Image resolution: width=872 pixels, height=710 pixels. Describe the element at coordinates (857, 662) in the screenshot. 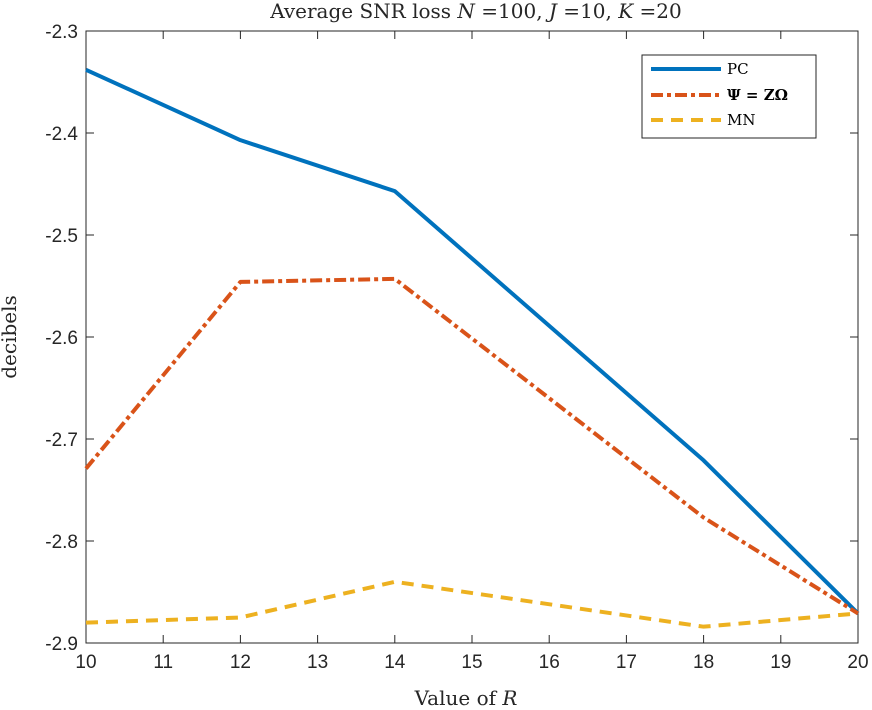

I see `x-tick-label: 20` at that location.